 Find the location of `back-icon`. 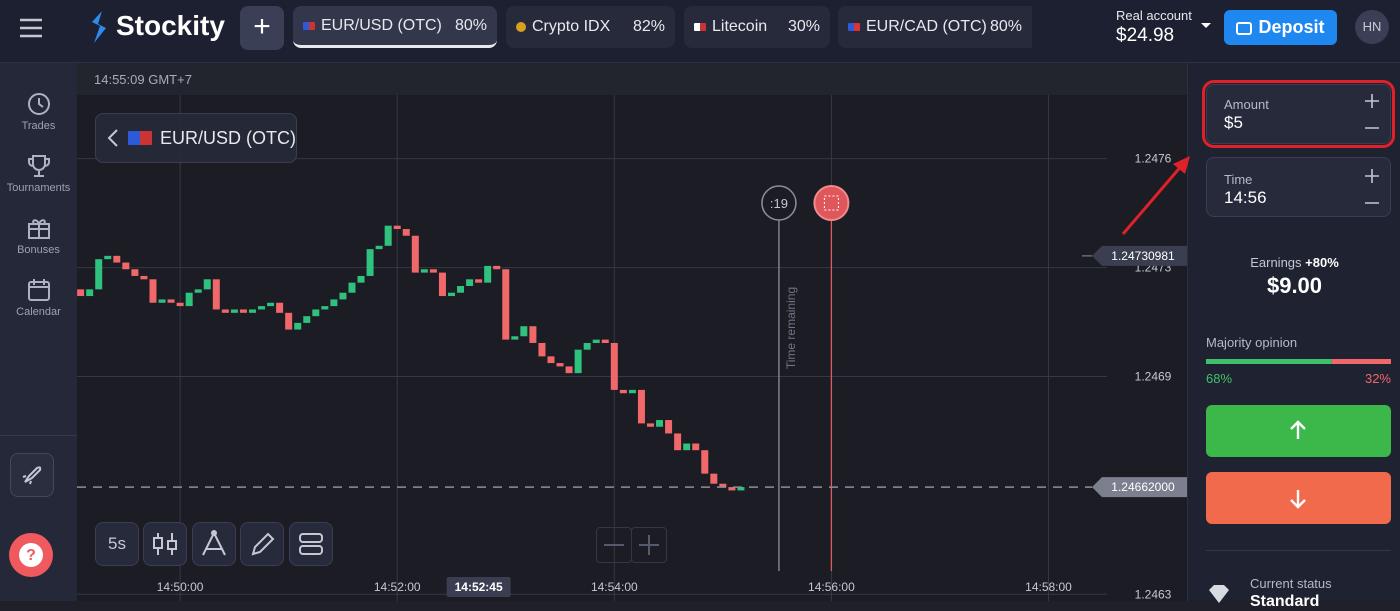

back-icon is located at coordinates (112, 138).